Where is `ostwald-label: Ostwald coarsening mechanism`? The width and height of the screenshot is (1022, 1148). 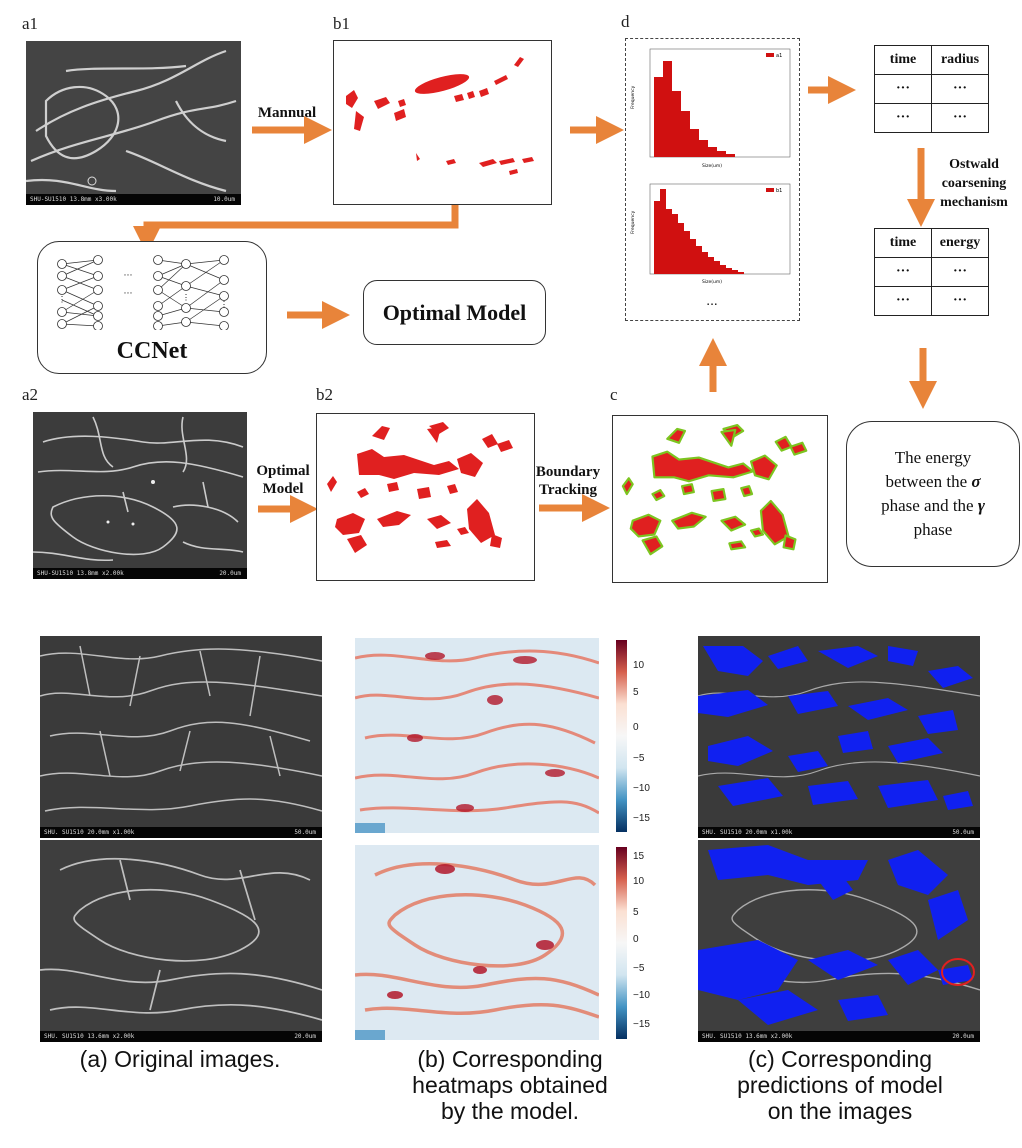
ostwald-label: Ostwald coarsening mechanism is located at coordinates (974, 183).